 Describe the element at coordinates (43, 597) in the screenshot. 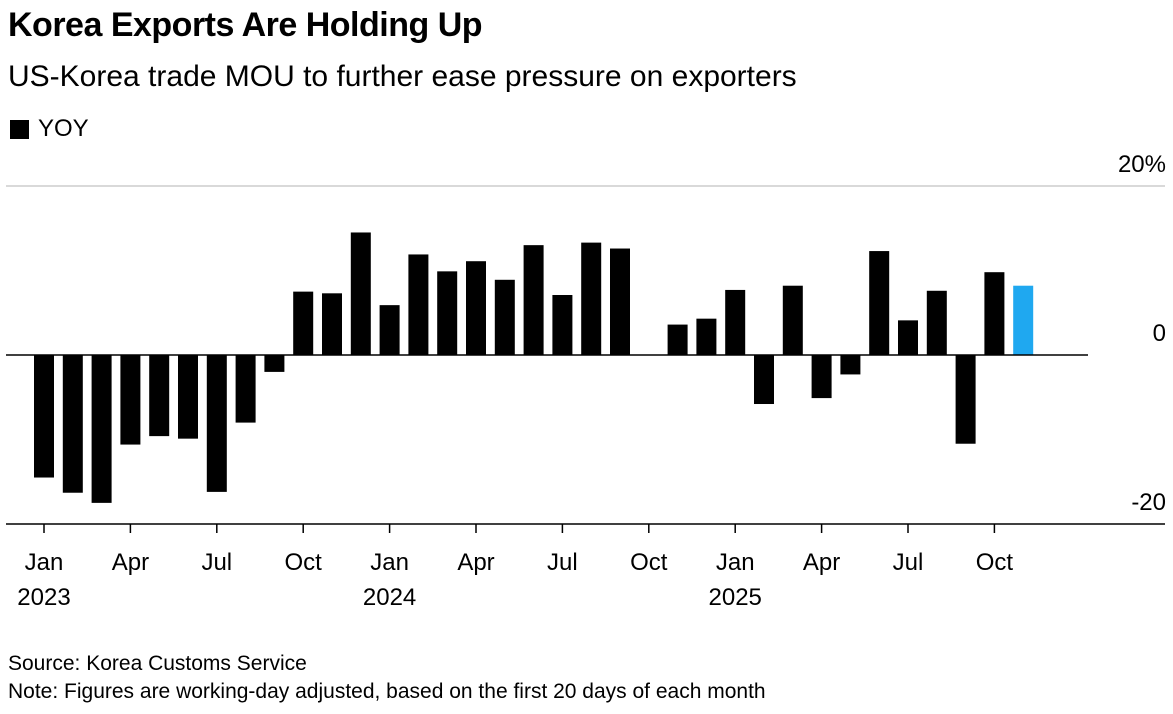

I see `x-year-label: 2023` at that location.